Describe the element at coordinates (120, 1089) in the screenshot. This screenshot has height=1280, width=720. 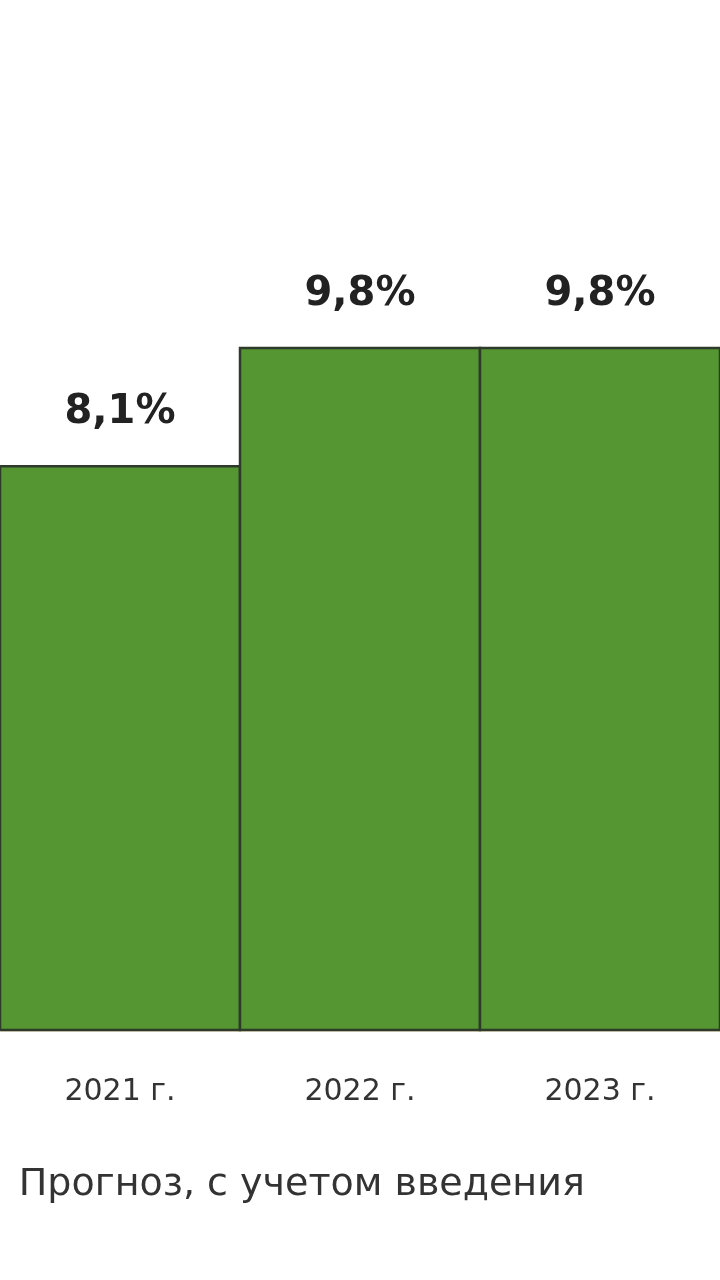
I see `x-tick-label: 2021 г.` at that location.